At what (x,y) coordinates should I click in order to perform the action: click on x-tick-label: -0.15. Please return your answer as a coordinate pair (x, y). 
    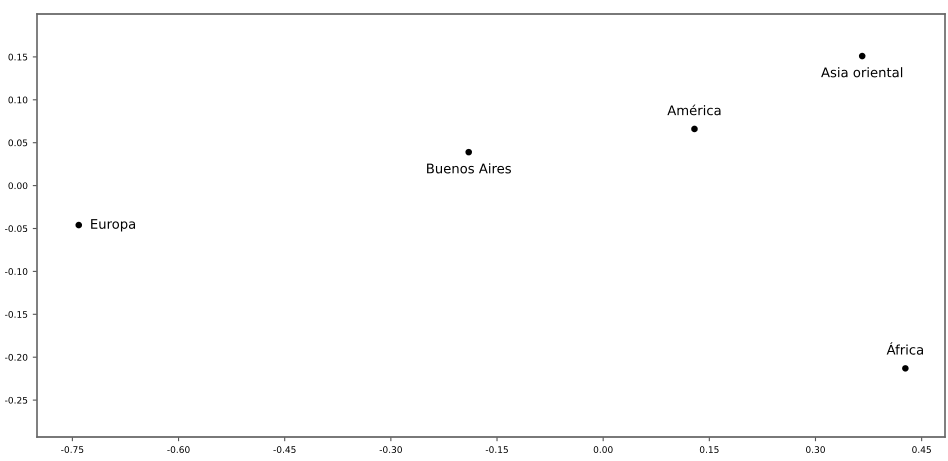
    Looking at the image, I should click on (497, 450).